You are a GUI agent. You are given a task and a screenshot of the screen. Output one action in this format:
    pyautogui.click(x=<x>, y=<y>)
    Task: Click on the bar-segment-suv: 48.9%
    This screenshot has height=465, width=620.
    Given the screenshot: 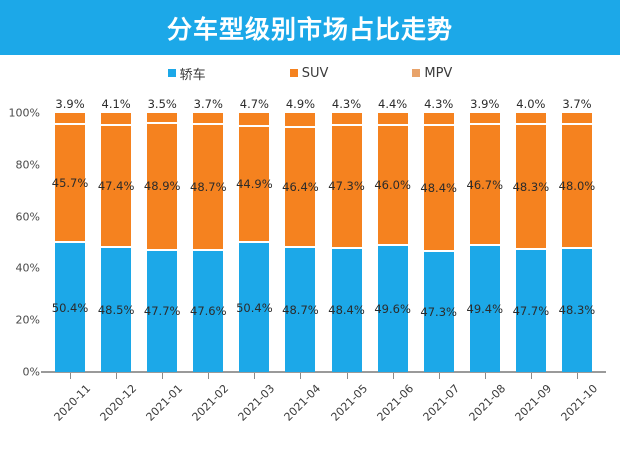 What is the action you would take?
    pyautogui.click(x=162, y=185)
    